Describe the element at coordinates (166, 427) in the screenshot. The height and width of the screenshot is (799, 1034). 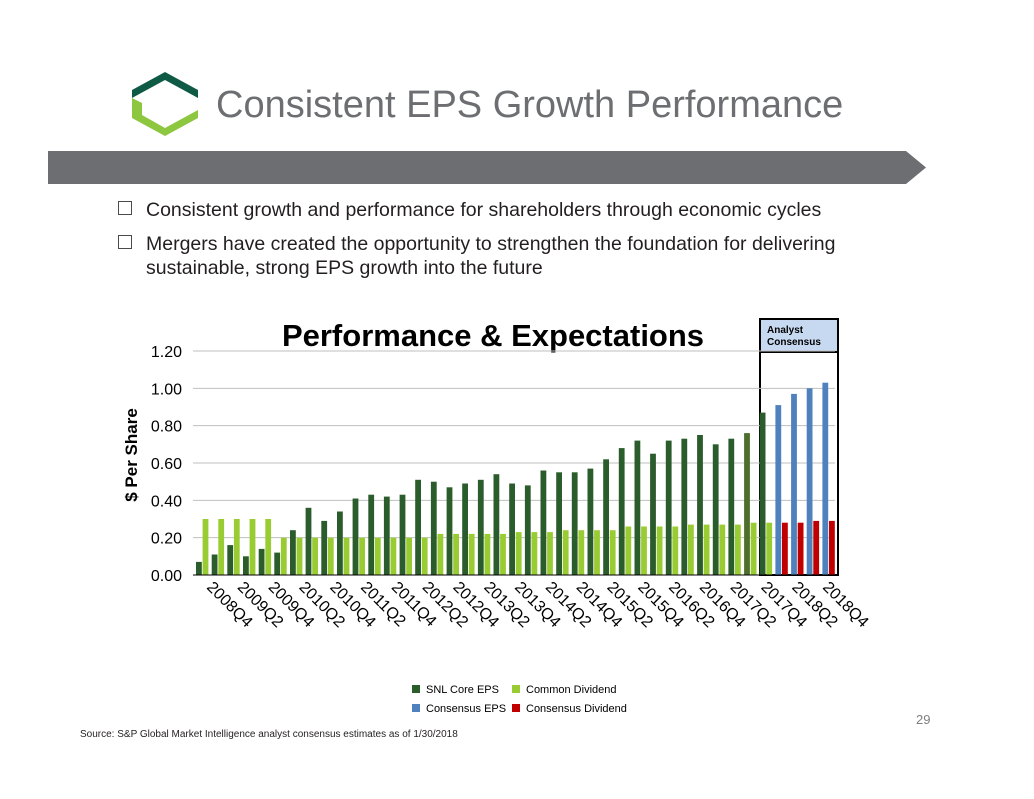
I see `y-tick-label: 0.80` at that location.